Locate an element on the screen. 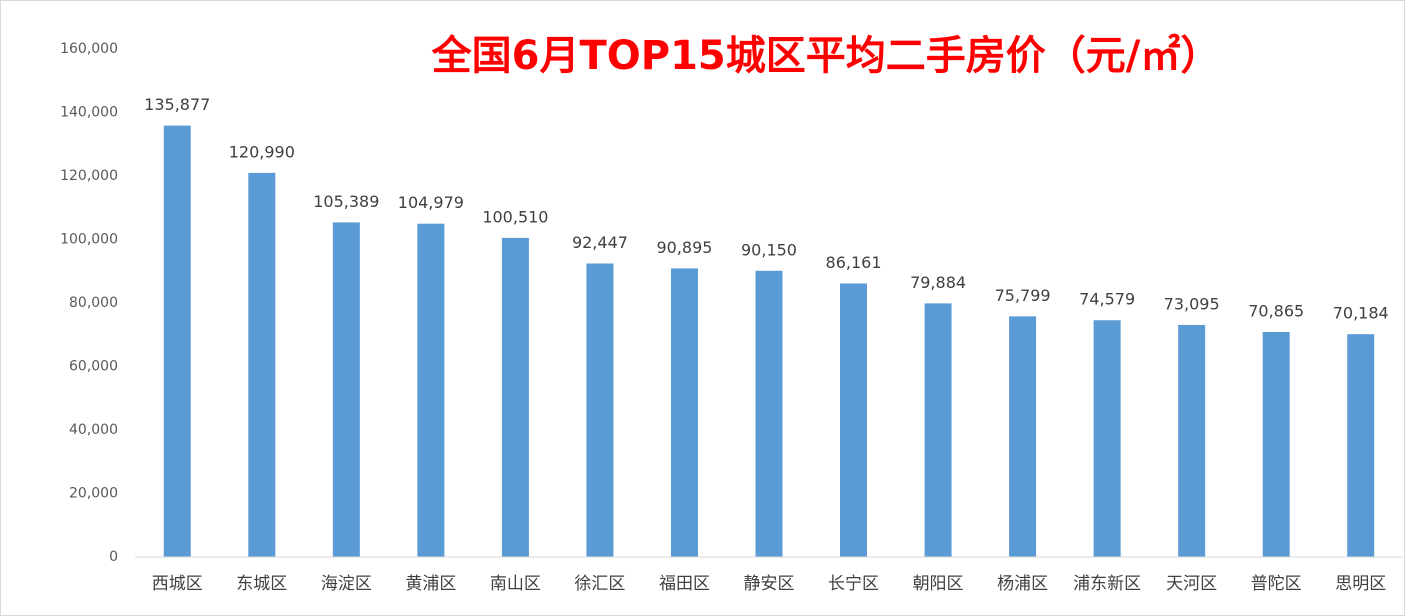 Image resolution: width=1405 pixels, height=616 pixels. value-label: 104,979 is located at coordinates (431, 202).